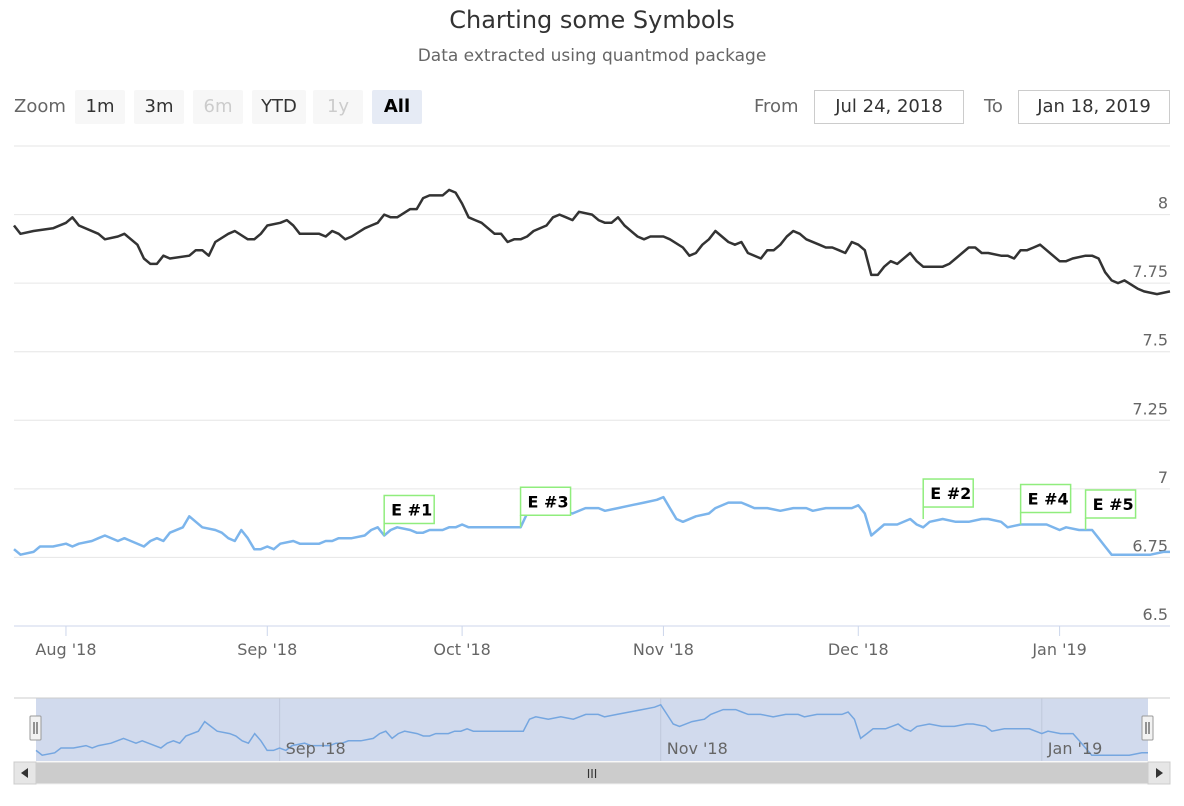 Image resolution: width=1184 pixels, height=806 pixels. I want to click on flag-label: E #1, so click(411, 509).